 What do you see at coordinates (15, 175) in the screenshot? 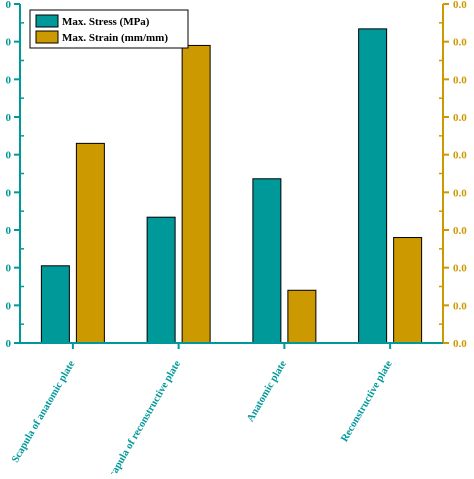
I see `left-y-axis: 0 0 0 0 0 0 0 0 0 0` at bounding box center [15, 175].